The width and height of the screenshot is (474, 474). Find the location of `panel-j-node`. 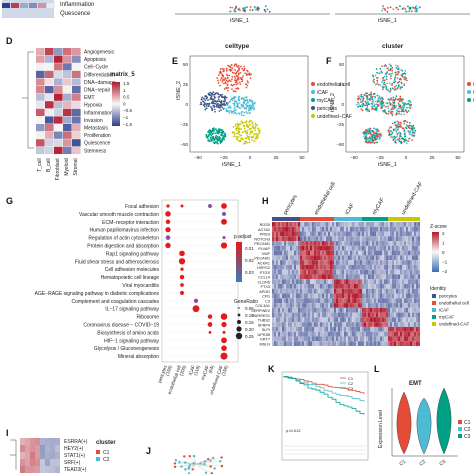

panel-j-node is located at coordinates (210, 466).